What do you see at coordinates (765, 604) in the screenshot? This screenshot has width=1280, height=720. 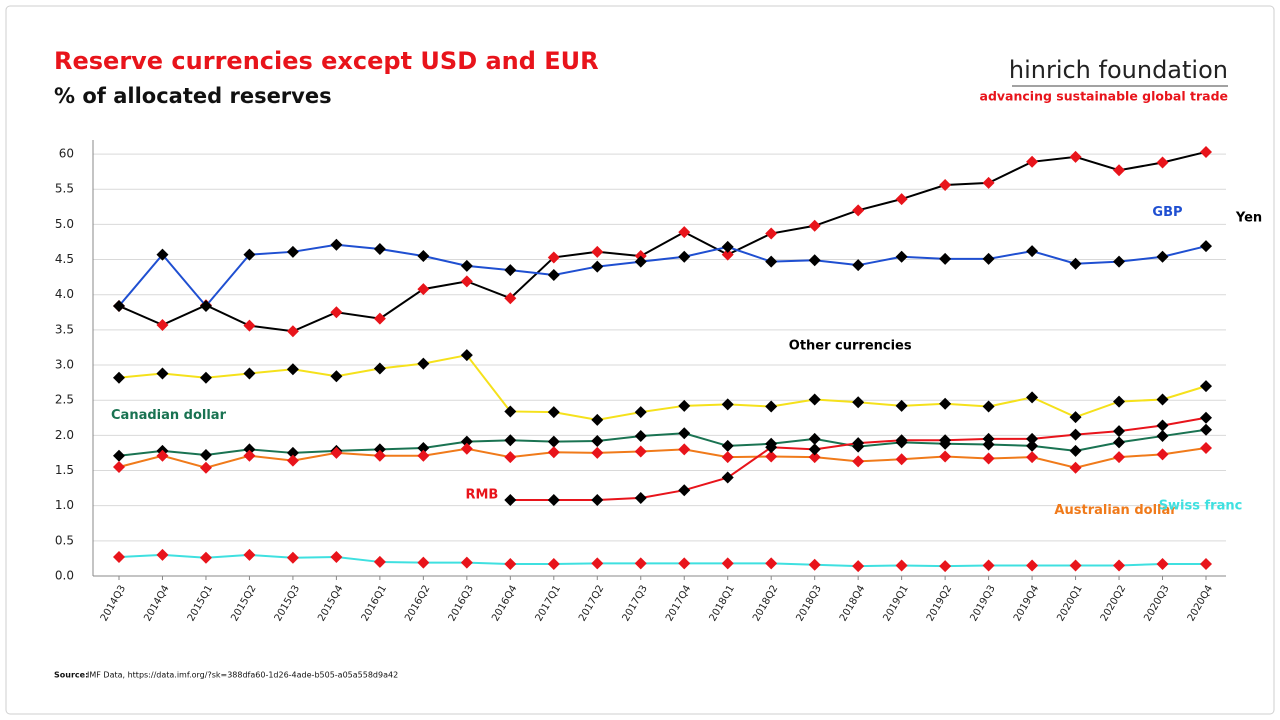 I see `x-tick-label: 2018Q2` at bounding box center [765, 604].